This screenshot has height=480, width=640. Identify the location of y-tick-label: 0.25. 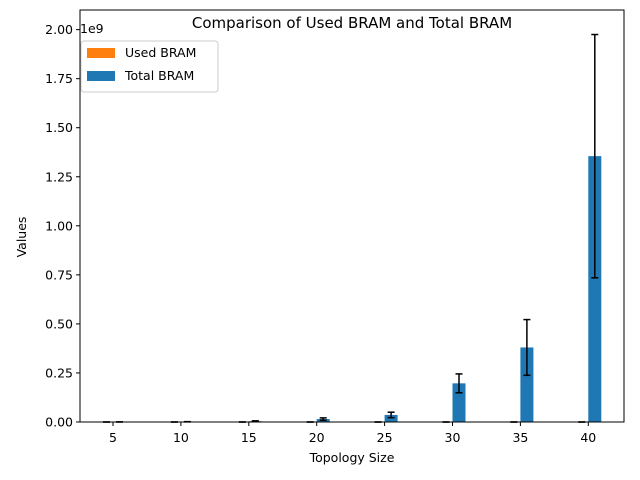
(59, 372).